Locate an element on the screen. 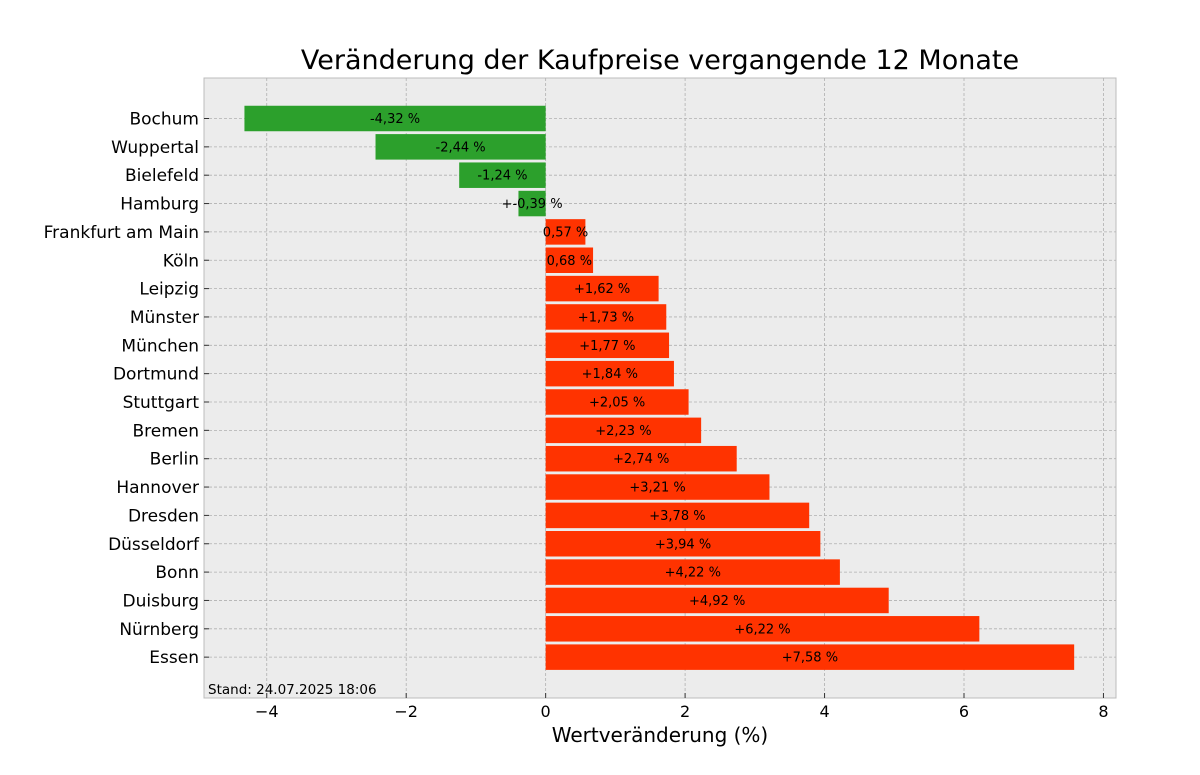 The width and height of the screenshot is (1200, 775). category-label: Nürnberg is located at coordinates (159, 630).